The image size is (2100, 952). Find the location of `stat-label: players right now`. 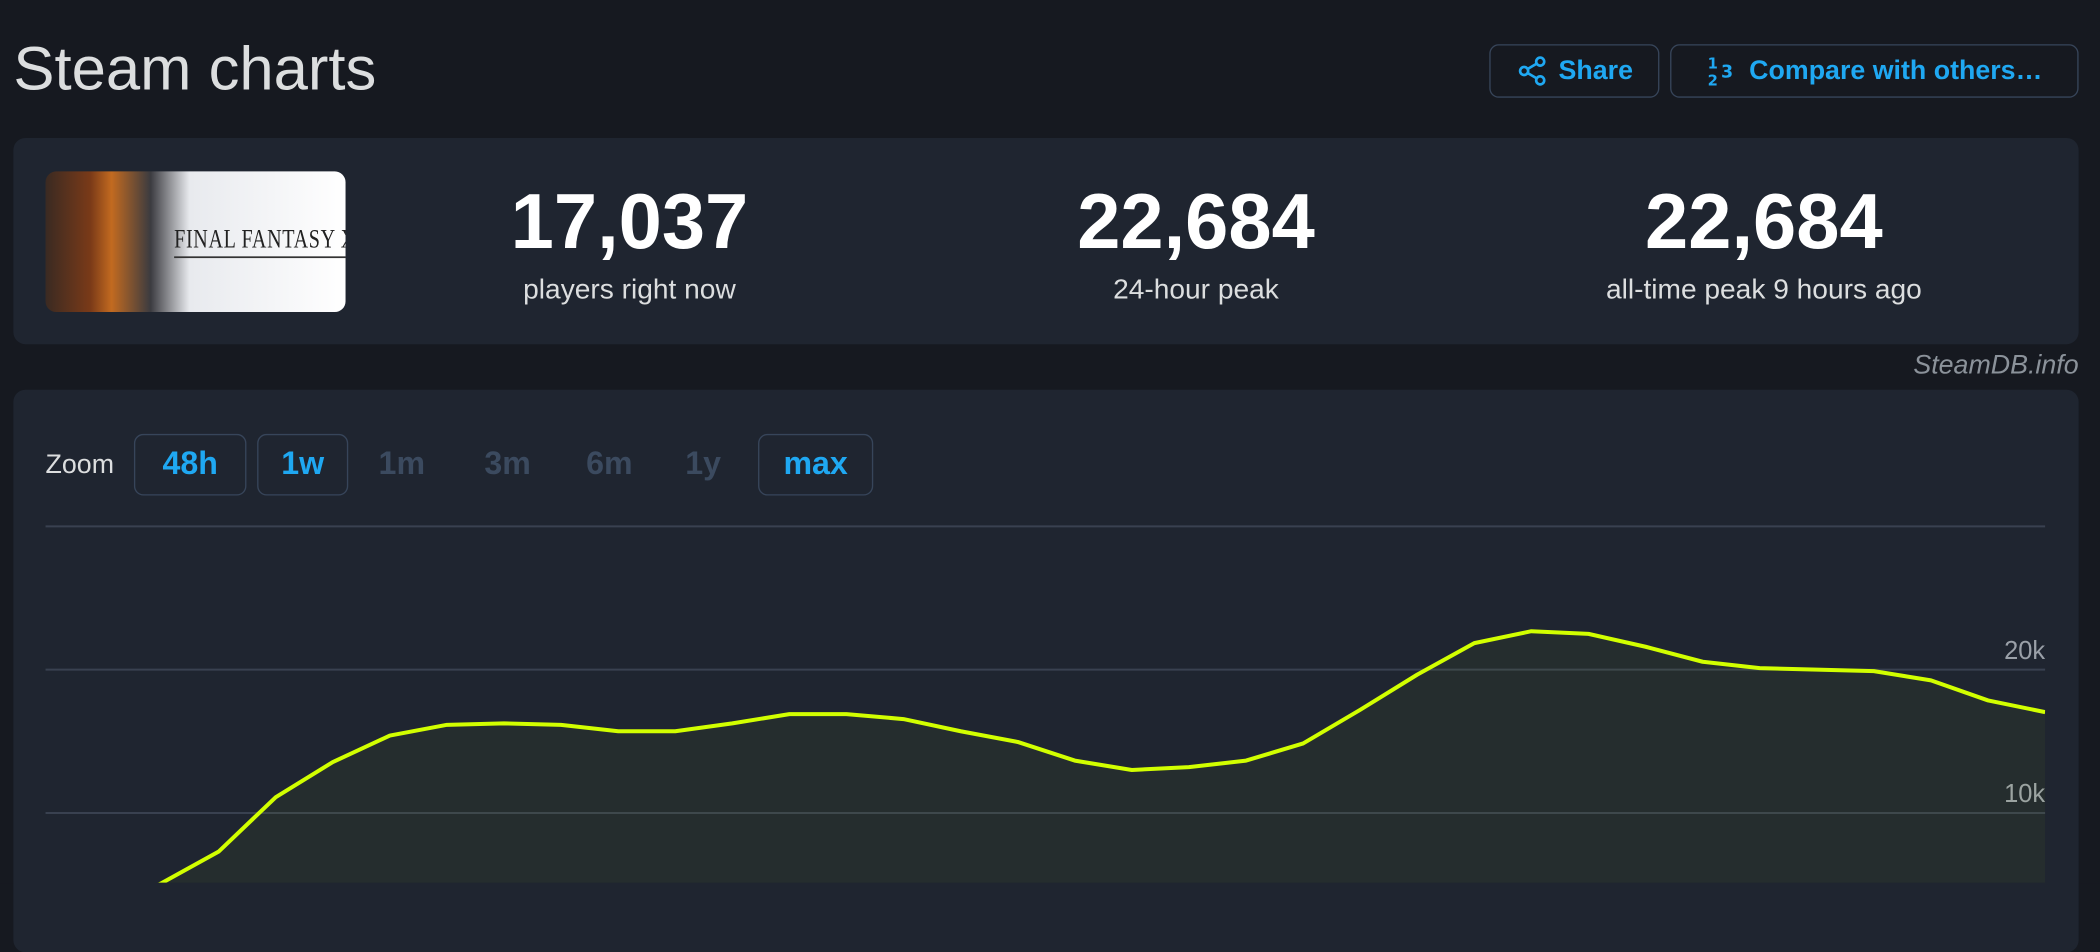

stat-label: players right now is located at coordinates (629, 291).